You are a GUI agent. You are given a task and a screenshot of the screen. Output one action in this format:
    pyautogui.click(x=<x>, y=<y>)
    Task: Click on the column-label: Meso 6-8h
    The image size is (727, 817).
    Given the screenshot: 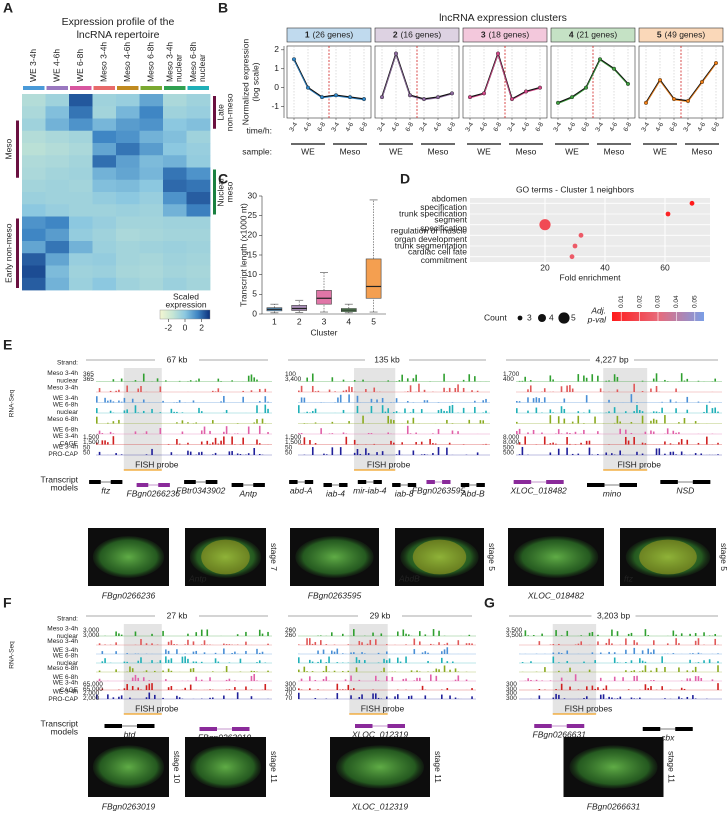 What is the action you would take?
    pyautogui.click(x=193, y=62)
    